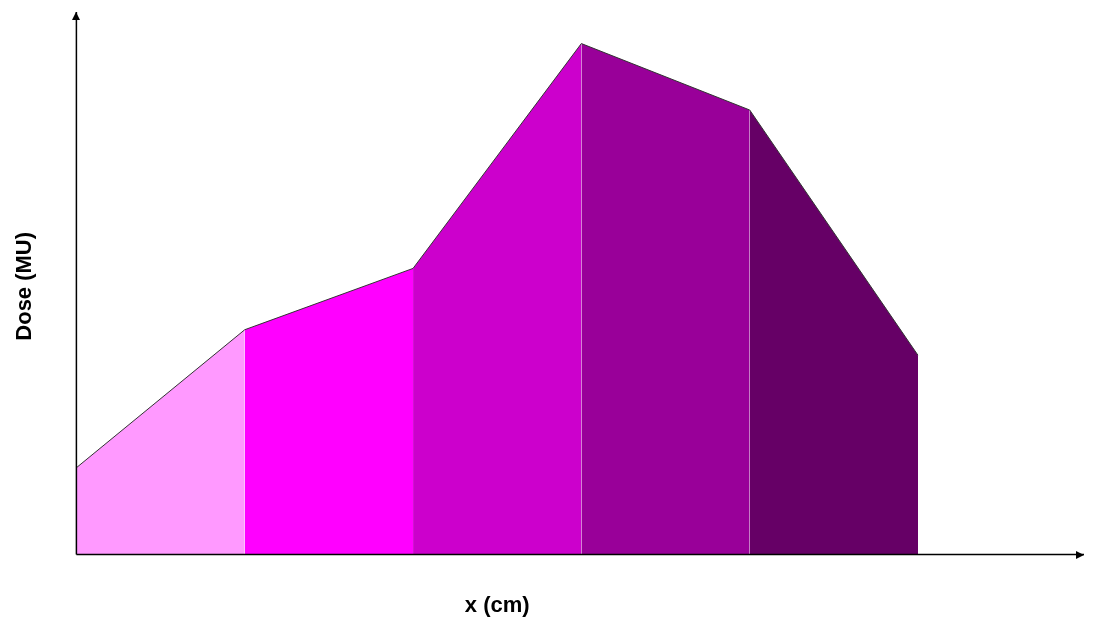 The width and height of the screenshot is (1099, 635). Describe the element at coordinates (497, 604) in the screenshot. I see `x-axis-title: x (cm)` at that location.